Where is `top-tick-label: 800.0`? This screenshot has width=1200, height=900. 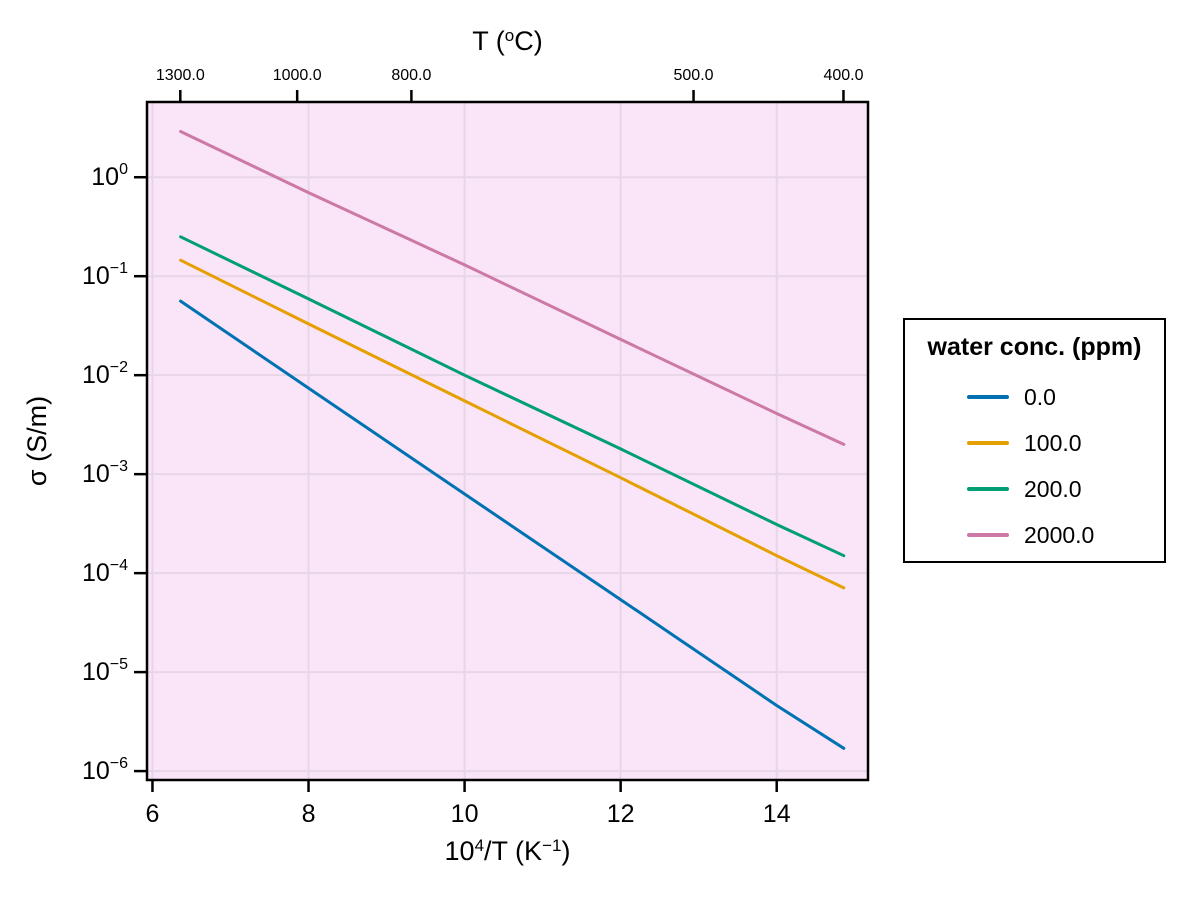
top-tick-label: 800.0 is located at coordinates (411, 75).